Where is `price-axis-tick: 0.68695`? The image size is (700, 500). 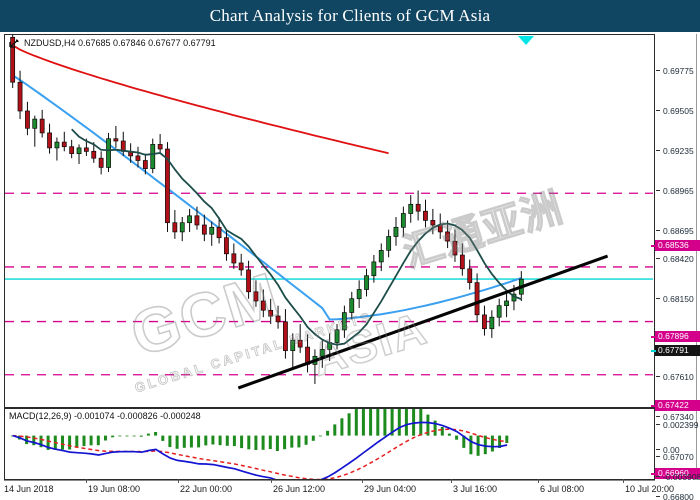 price-axis-tick: 0.68695 is located at coordinates (677, 231).